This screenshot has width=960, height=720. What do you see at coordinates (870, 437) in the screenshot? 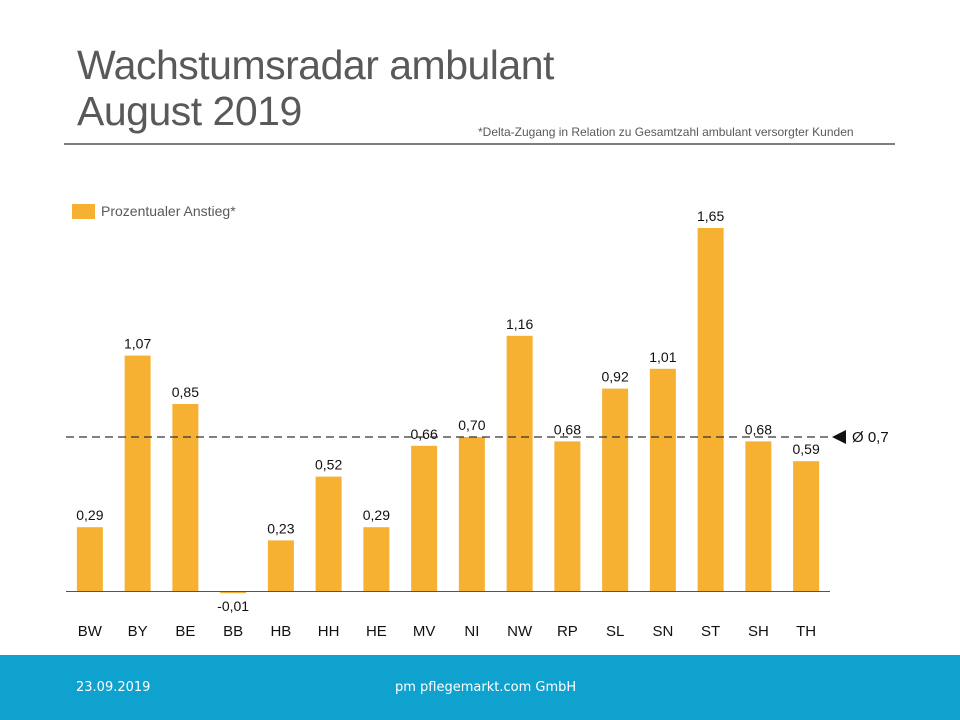
I see `average-label: Ø 0,7` at bounding box center [870, 437].